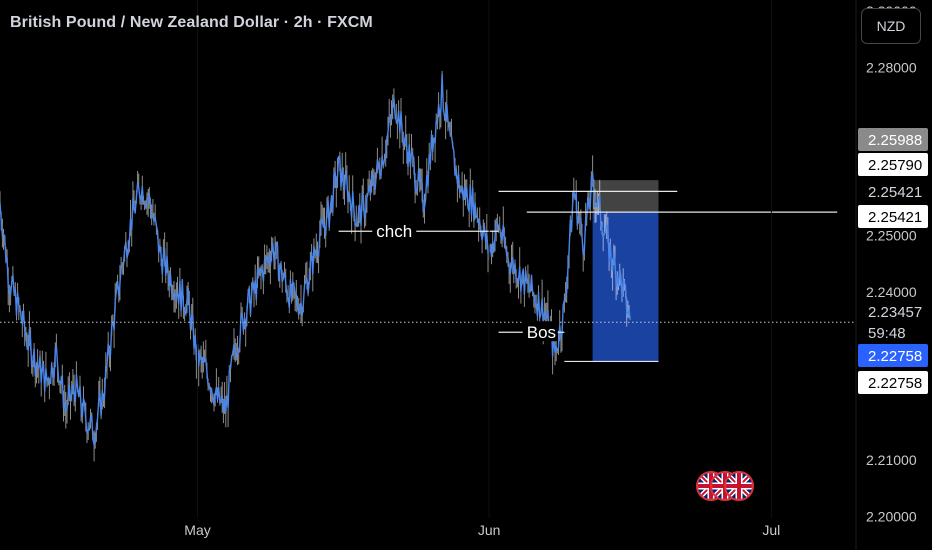 The image size is (932, 550). Describe the element at coordinates (887, 333) in the screenshot. I see `price-label-text: 59:48` at that location.